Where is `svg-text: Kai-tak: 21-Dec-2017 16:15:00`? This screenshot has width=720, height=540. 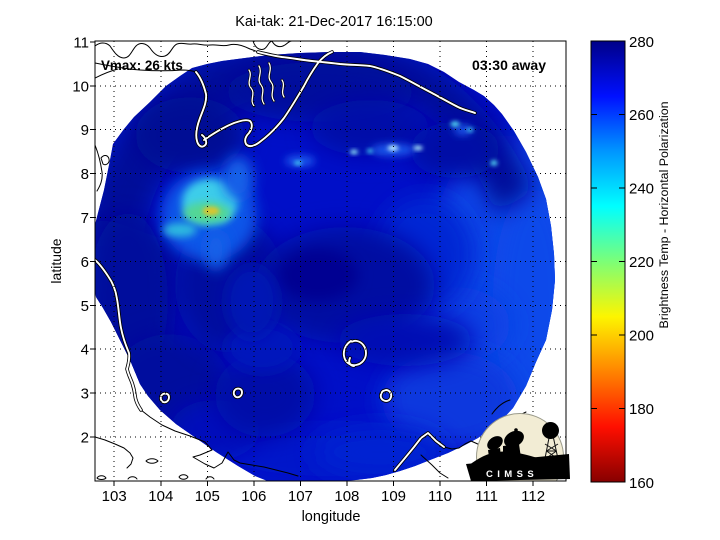 svg-text: Kai-tak: 21-Dec-2017 16:15:00 is located at coordinates (334, 22).